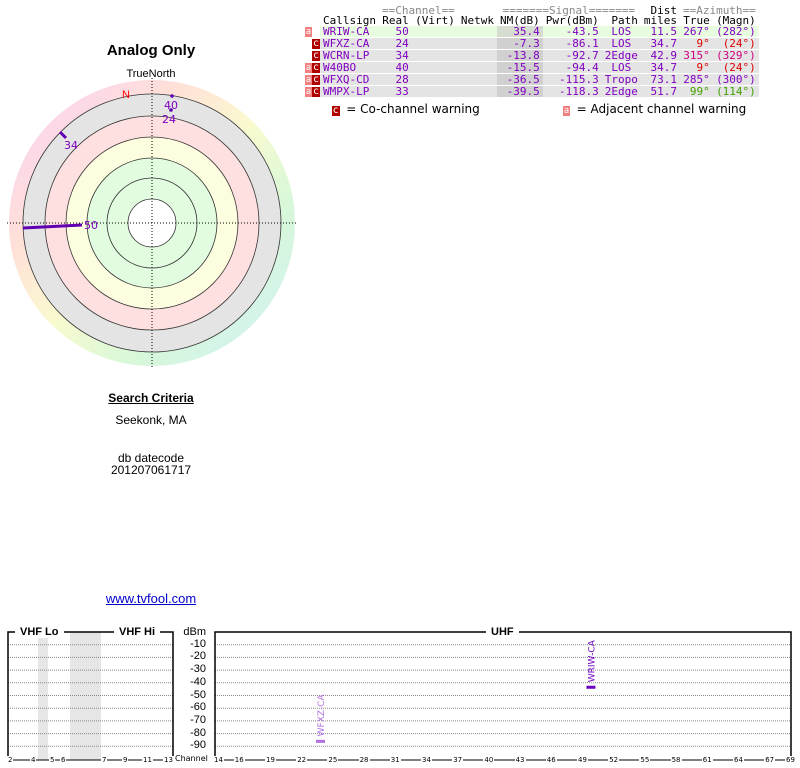  Describe the element at coordinates (395, 20) in the screenshot. I see `col-real: Real` at that location.